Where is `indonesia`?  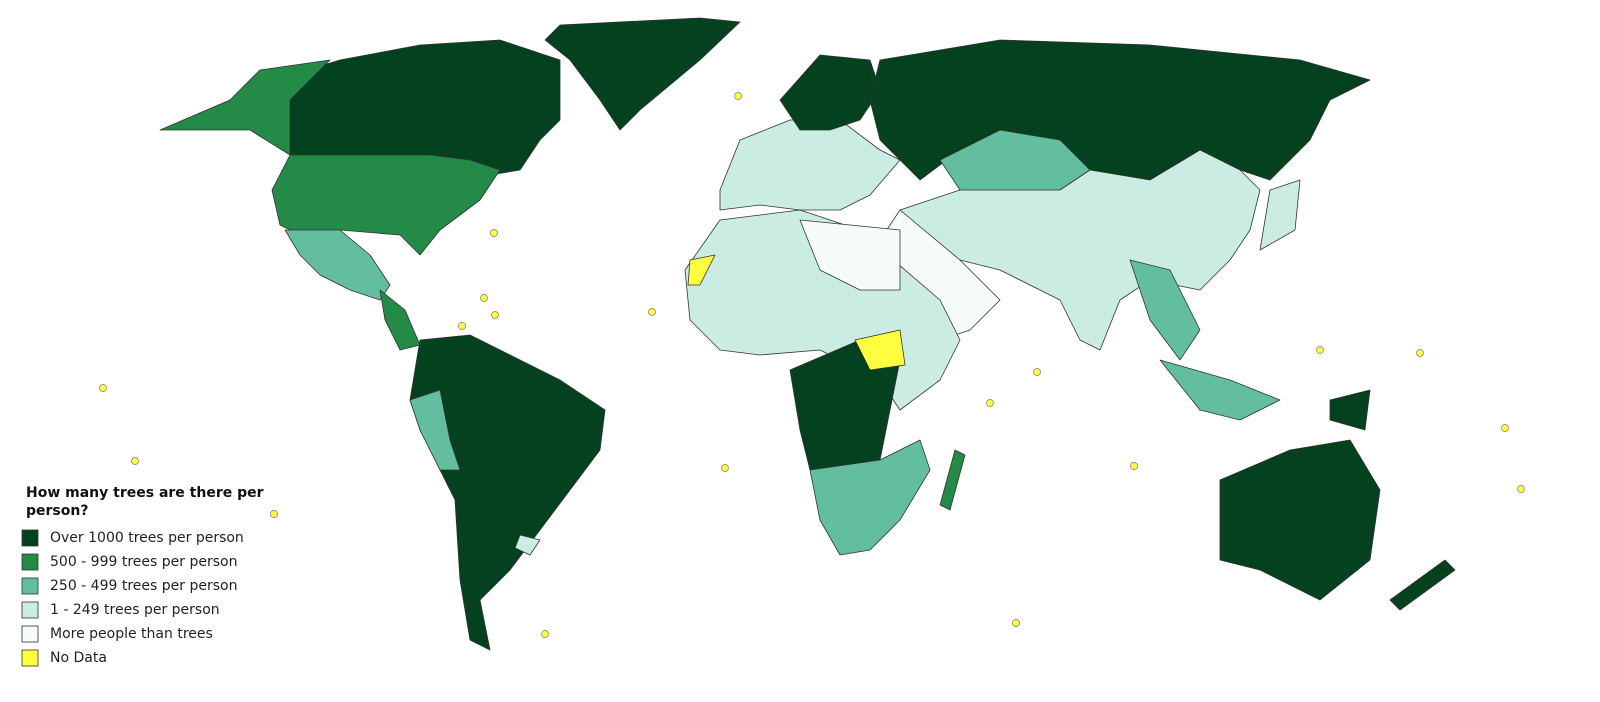 indonesia is located at coordinates (1220, 390).